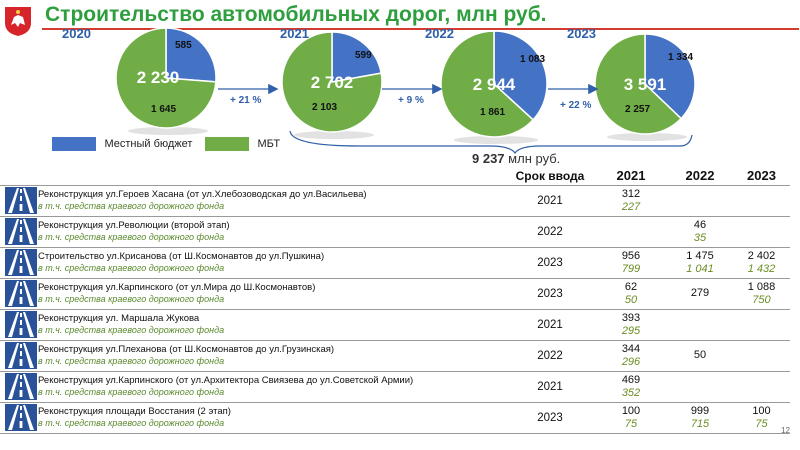 This screenshot has width=800, height=450. Describe the element at coordinates (631, 193) in the screenshot. I see `value-2021: 312` at that location.